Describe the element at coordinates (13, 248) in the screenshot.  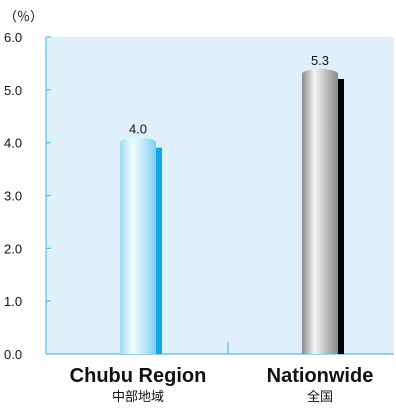
I see `y-tick-label: 2.0` at that location.